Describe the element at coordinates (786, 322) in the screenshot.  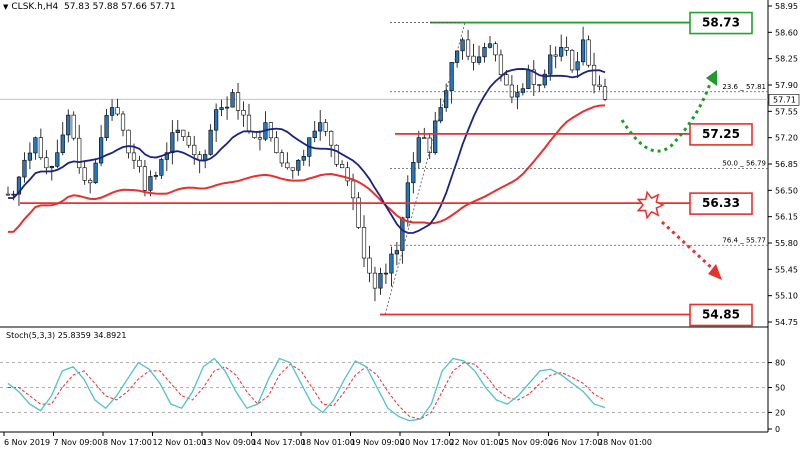
I see `price-tick-label: 54.75` at that location.